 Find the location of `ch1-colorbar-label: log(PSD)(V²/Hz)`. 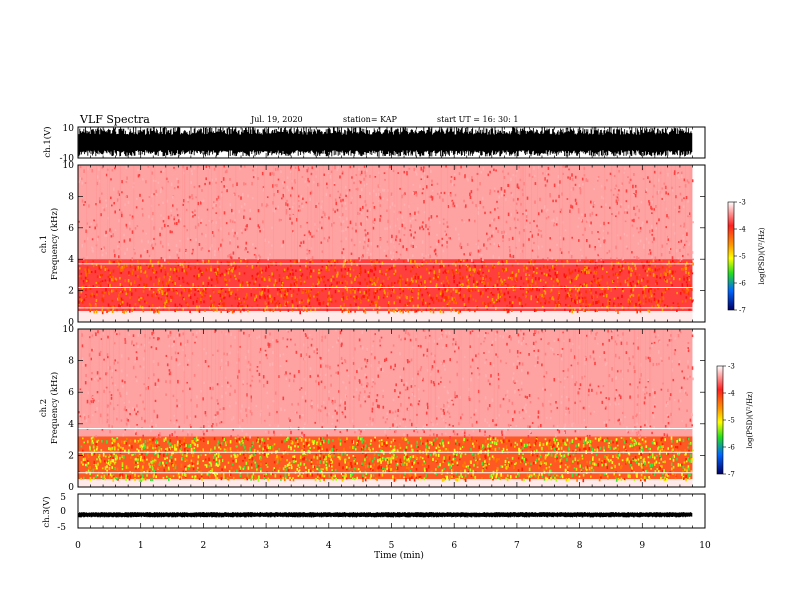

ch1-colorbar-label: log(PSD)(V²/Hz) is located at coordinates (762, 255).